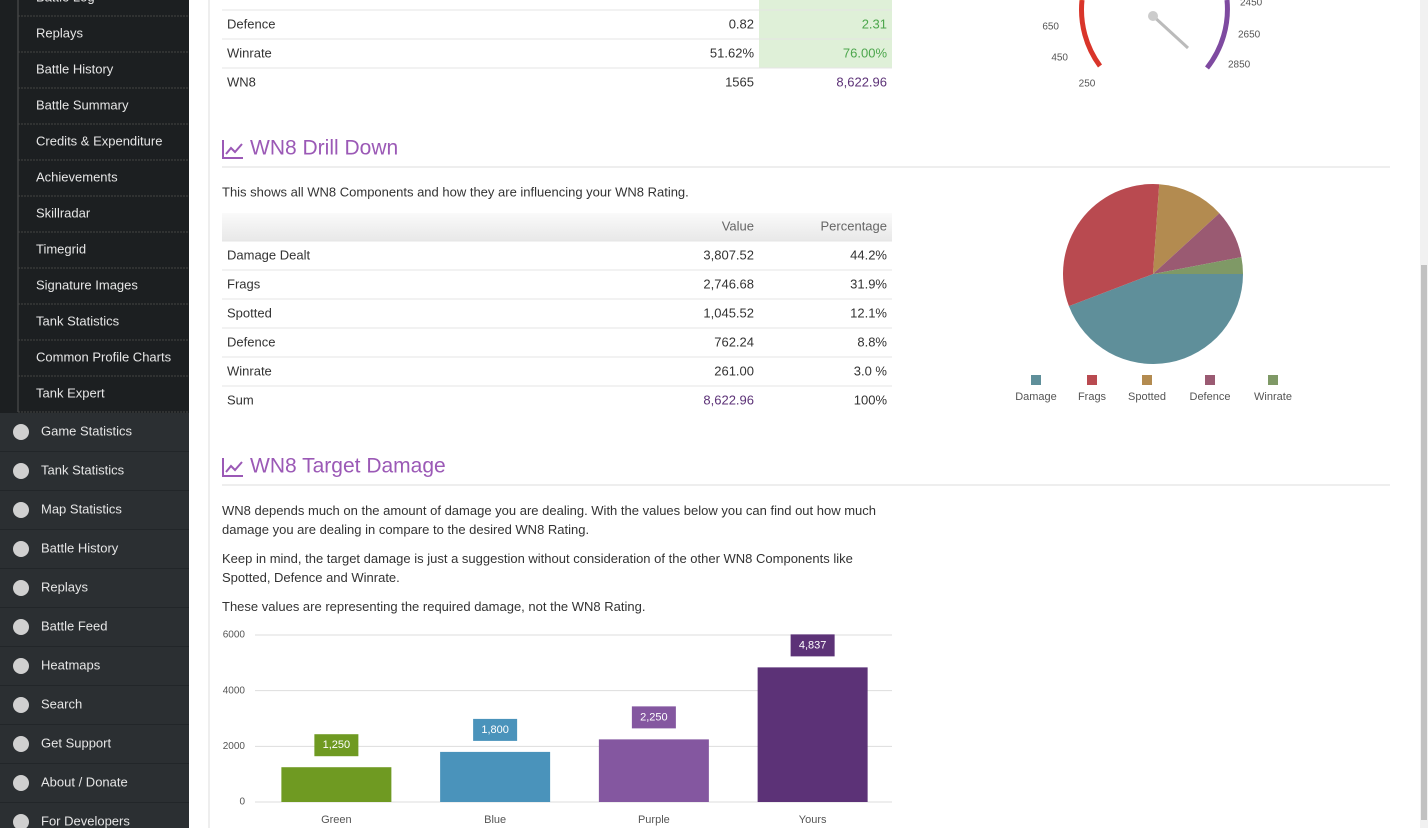  What do you see at coordinates (868, 283) in the screenshot?
I see `cell: 31.9%` at bounding box center [868, 283].